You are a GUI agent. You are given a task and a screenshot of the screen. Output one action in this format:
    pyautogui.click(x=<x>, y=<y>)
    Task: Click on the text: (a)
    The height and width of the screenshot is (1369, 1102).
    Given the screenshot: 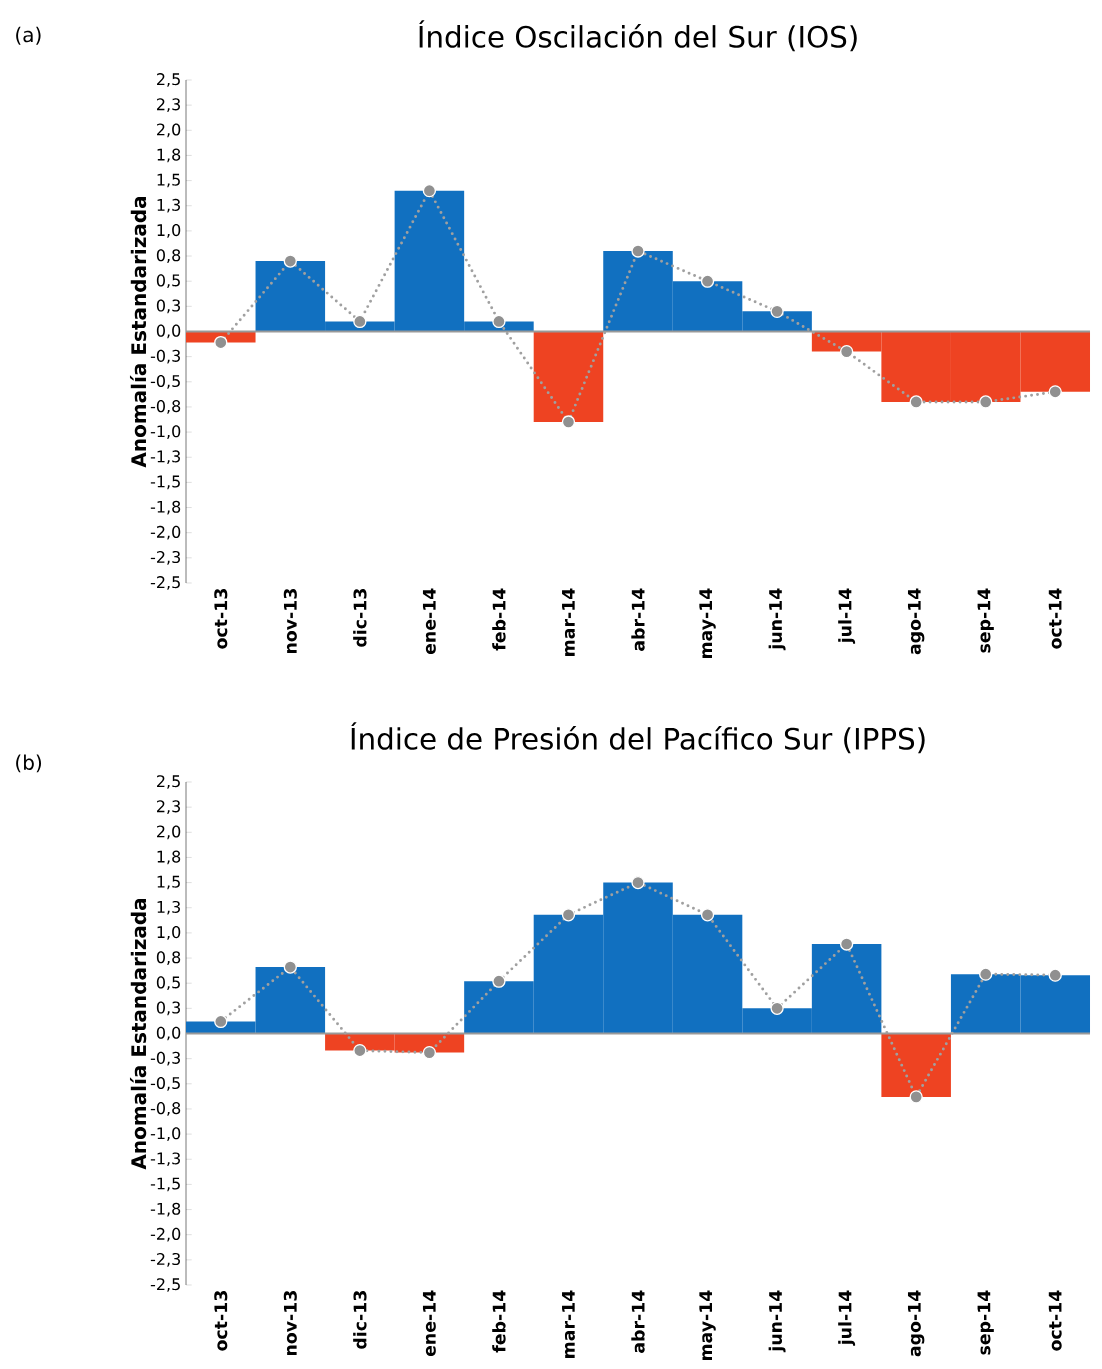 What is the action you would take?
    pyautogui.click(x=28, y=35)
    